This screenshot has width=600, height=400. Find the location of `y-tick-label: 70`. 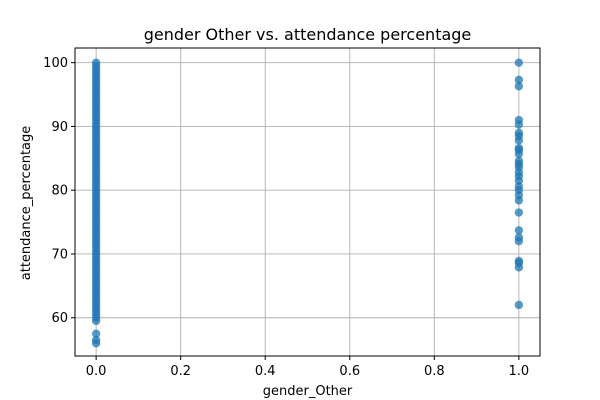

y-tick-label: 70 is located at coordinates (59, 254).